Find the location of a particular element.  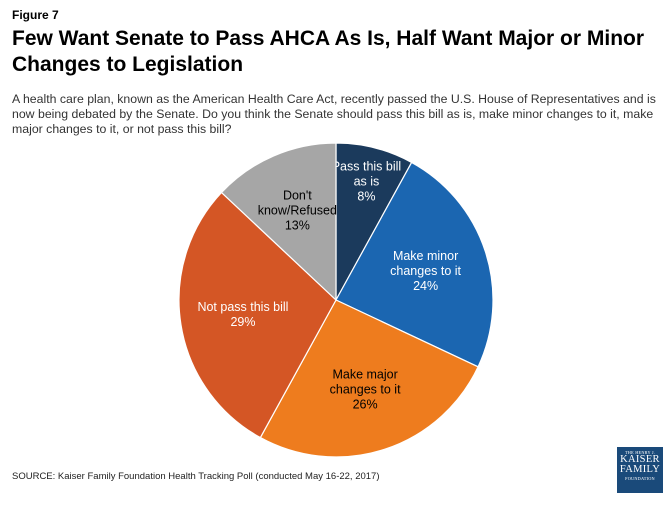

kff-logo: THE HENRY J. KAISER FAMILY FOUNDATION is located at coordinates (640, 470).